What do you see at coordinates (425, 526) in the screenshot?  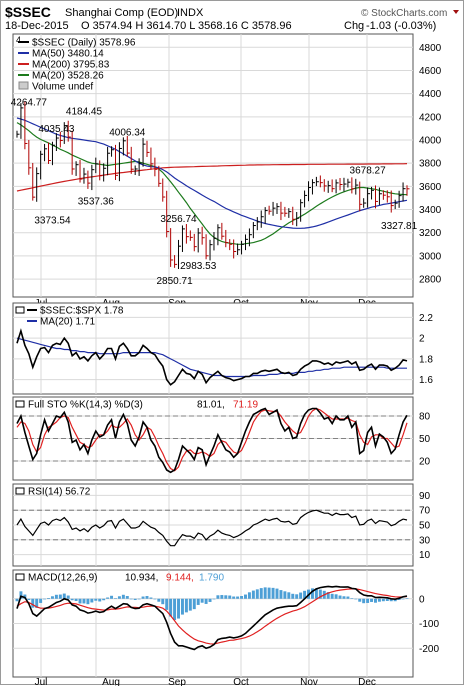 I see `y-tick-label: 50` at bounding box center [425, 526].